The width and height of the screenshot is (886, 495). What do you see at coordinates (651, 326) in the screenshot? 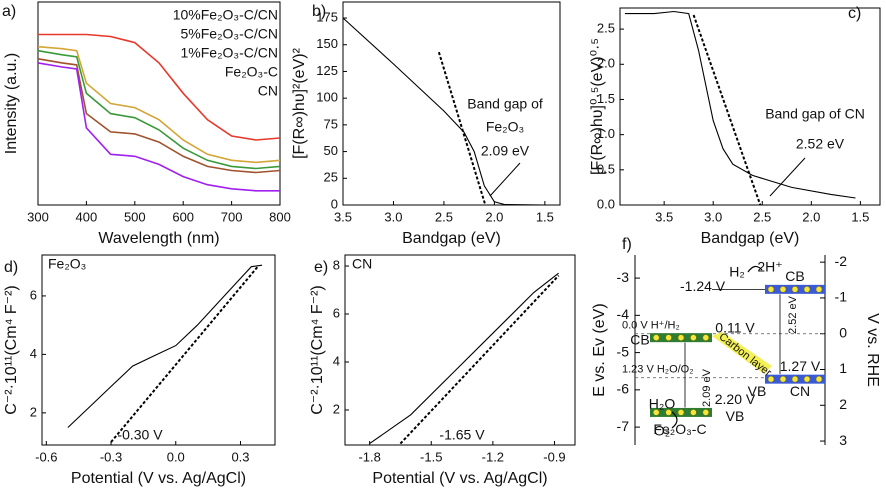
I see `level-label: 0.0 V H⁺/H₂` at bounding box center [651, 326].